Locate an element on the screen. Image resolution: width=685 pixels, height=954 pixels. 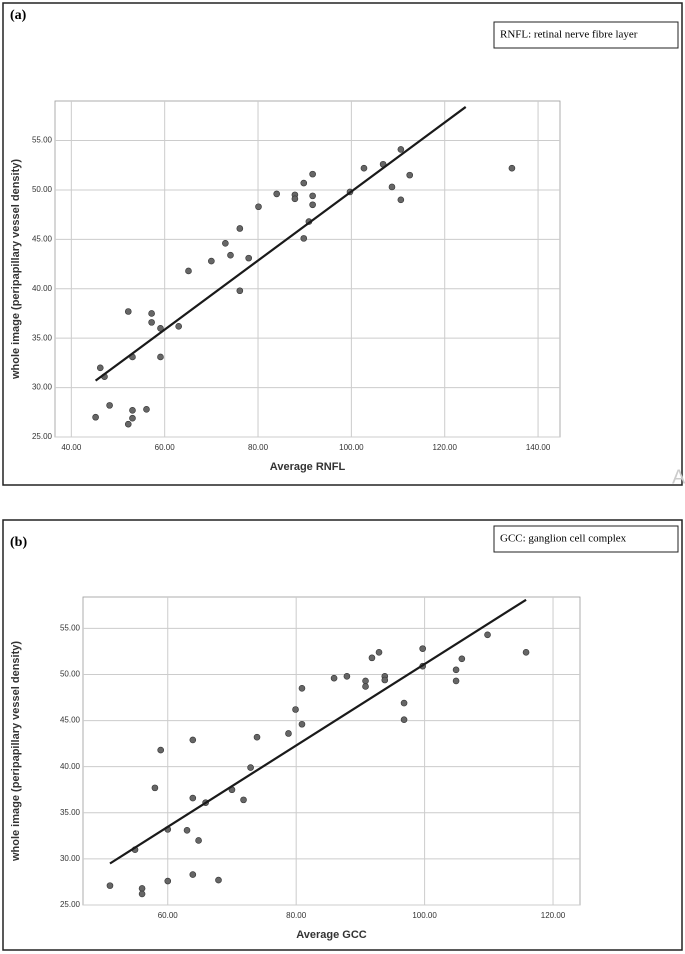
x-tick-label: 40.00 is located at coordinates (71, 447).